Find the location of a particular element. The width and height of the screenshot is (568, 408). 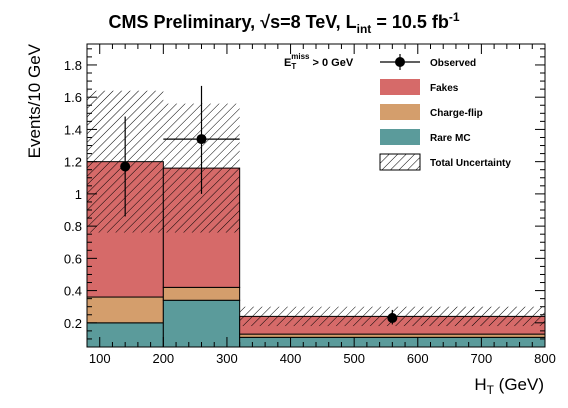

x-tick-label-700: 700 is located at coordinates (482, 358).